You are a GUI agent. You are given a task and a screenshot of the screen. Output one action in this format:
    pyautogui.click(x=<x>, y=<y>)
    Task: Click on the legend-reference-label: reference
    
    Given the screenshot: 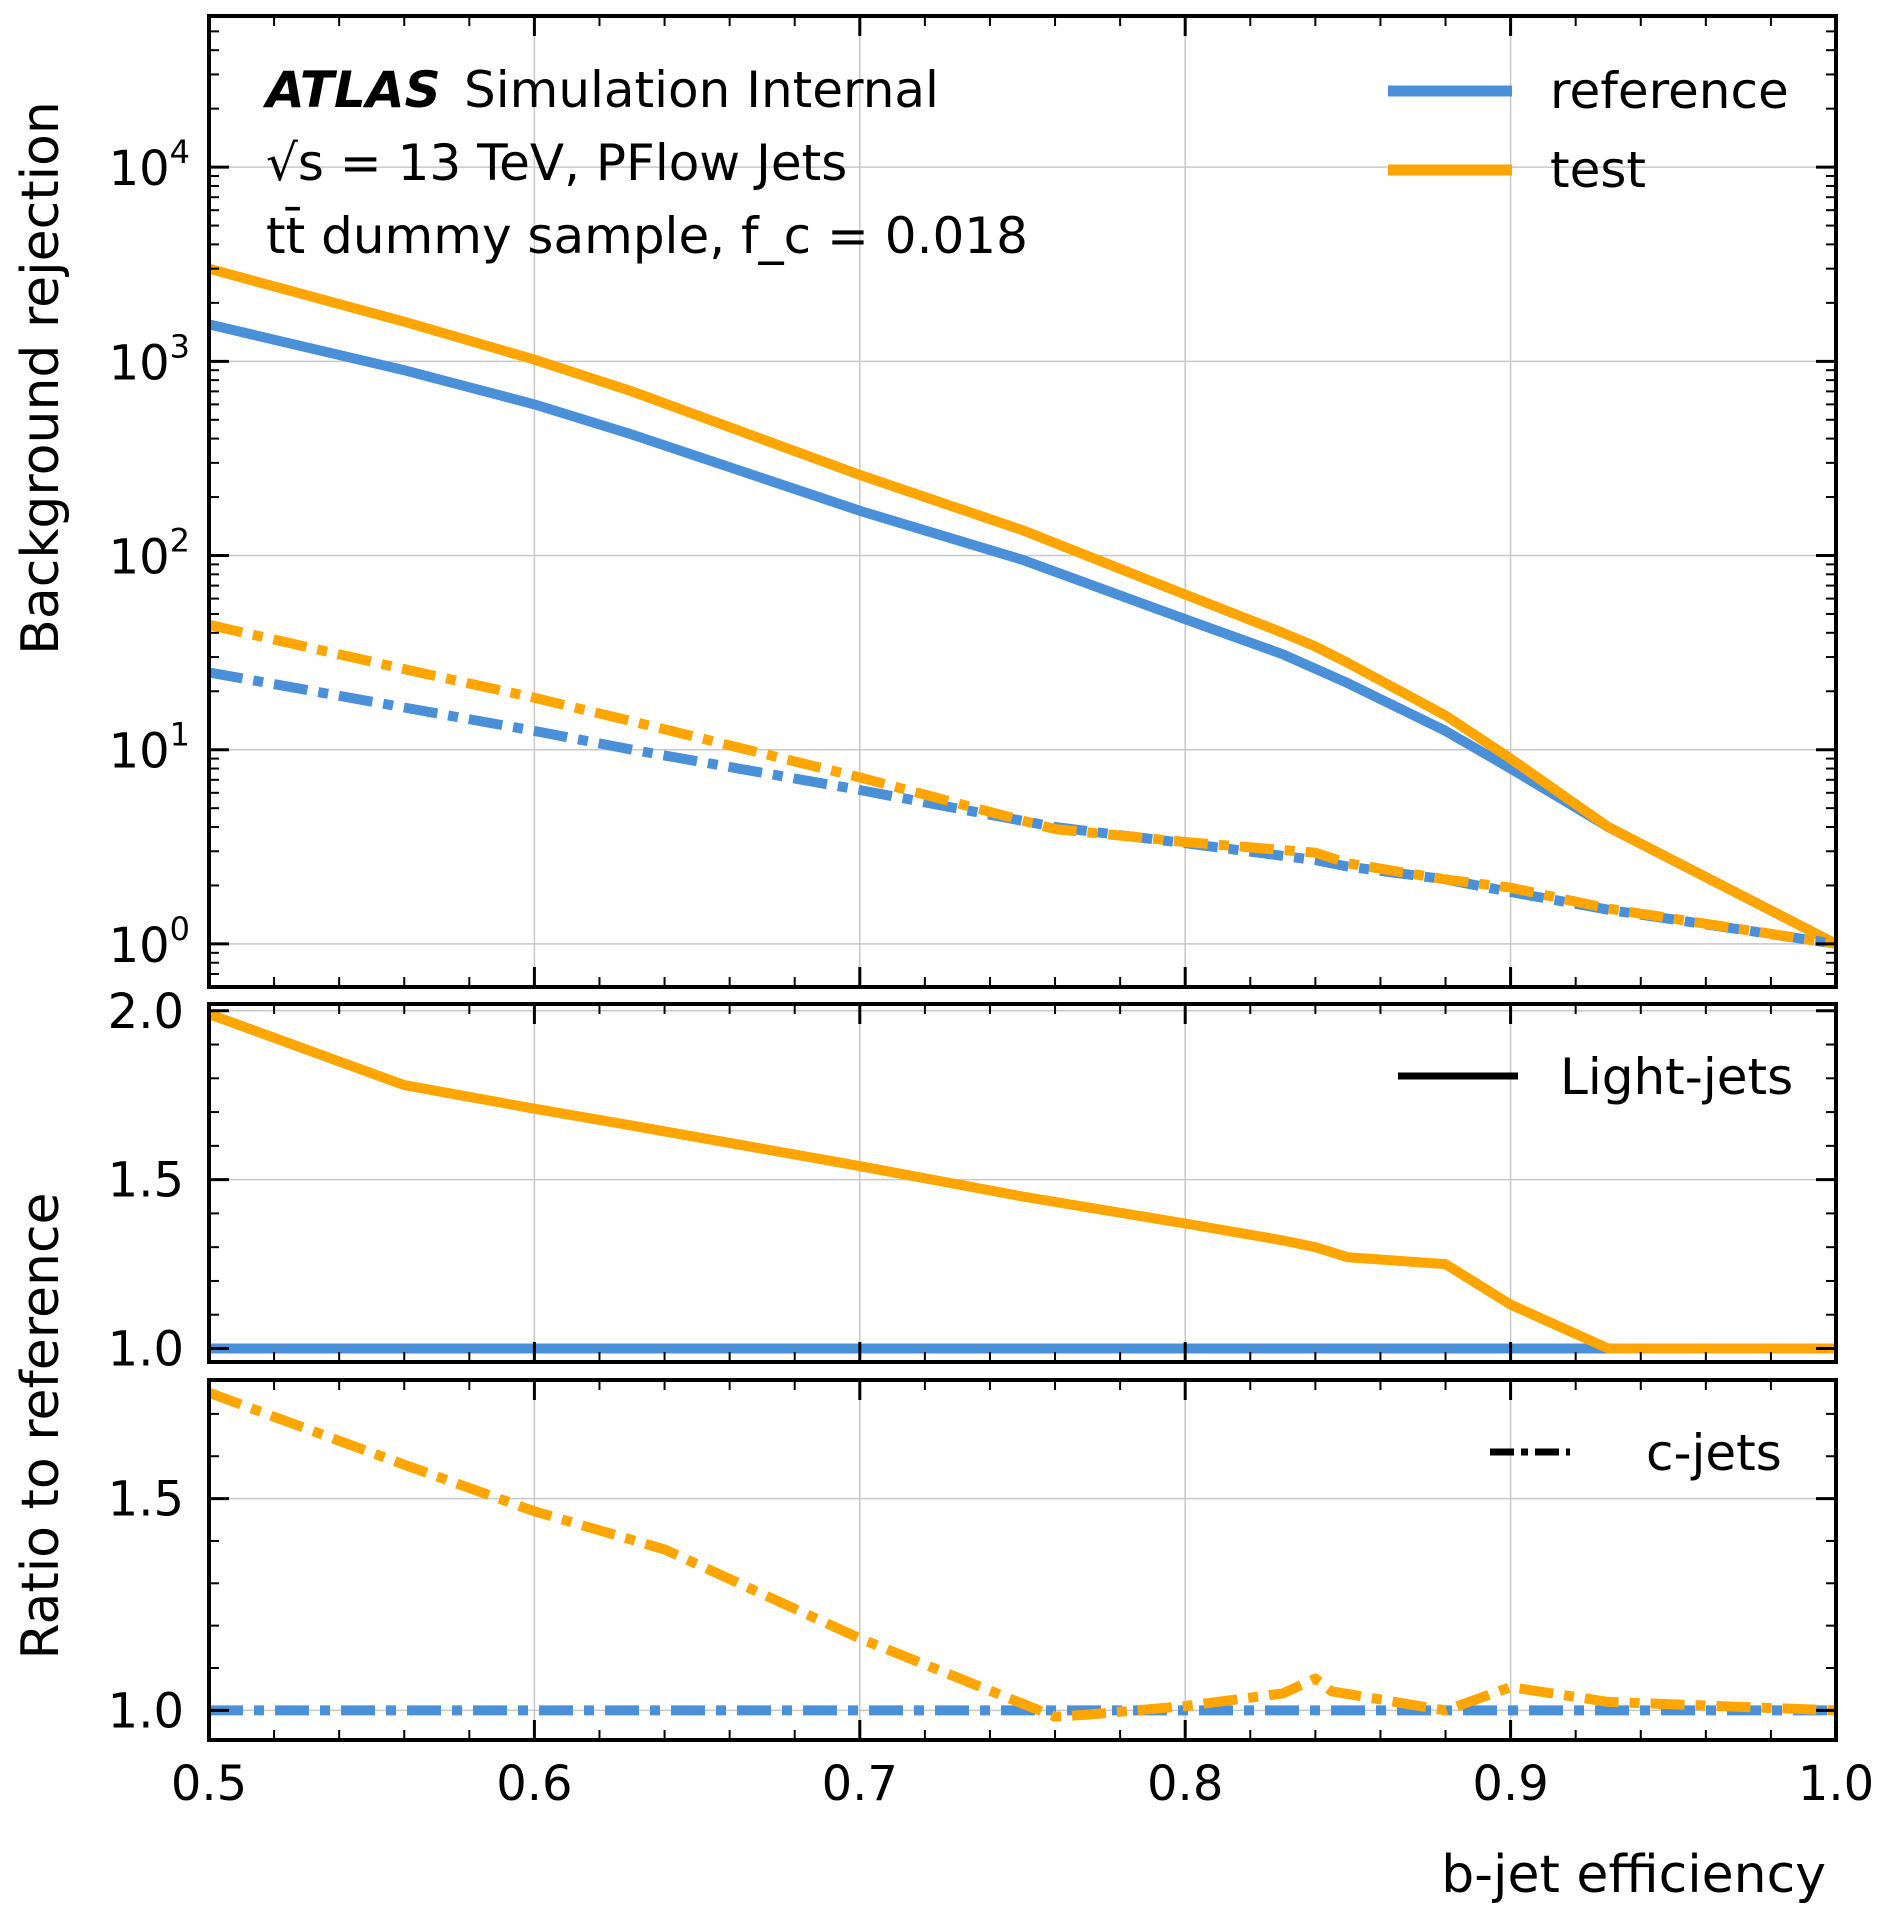 What is the action you would take?
    pyautogui.click(x=1669, y=91)
    